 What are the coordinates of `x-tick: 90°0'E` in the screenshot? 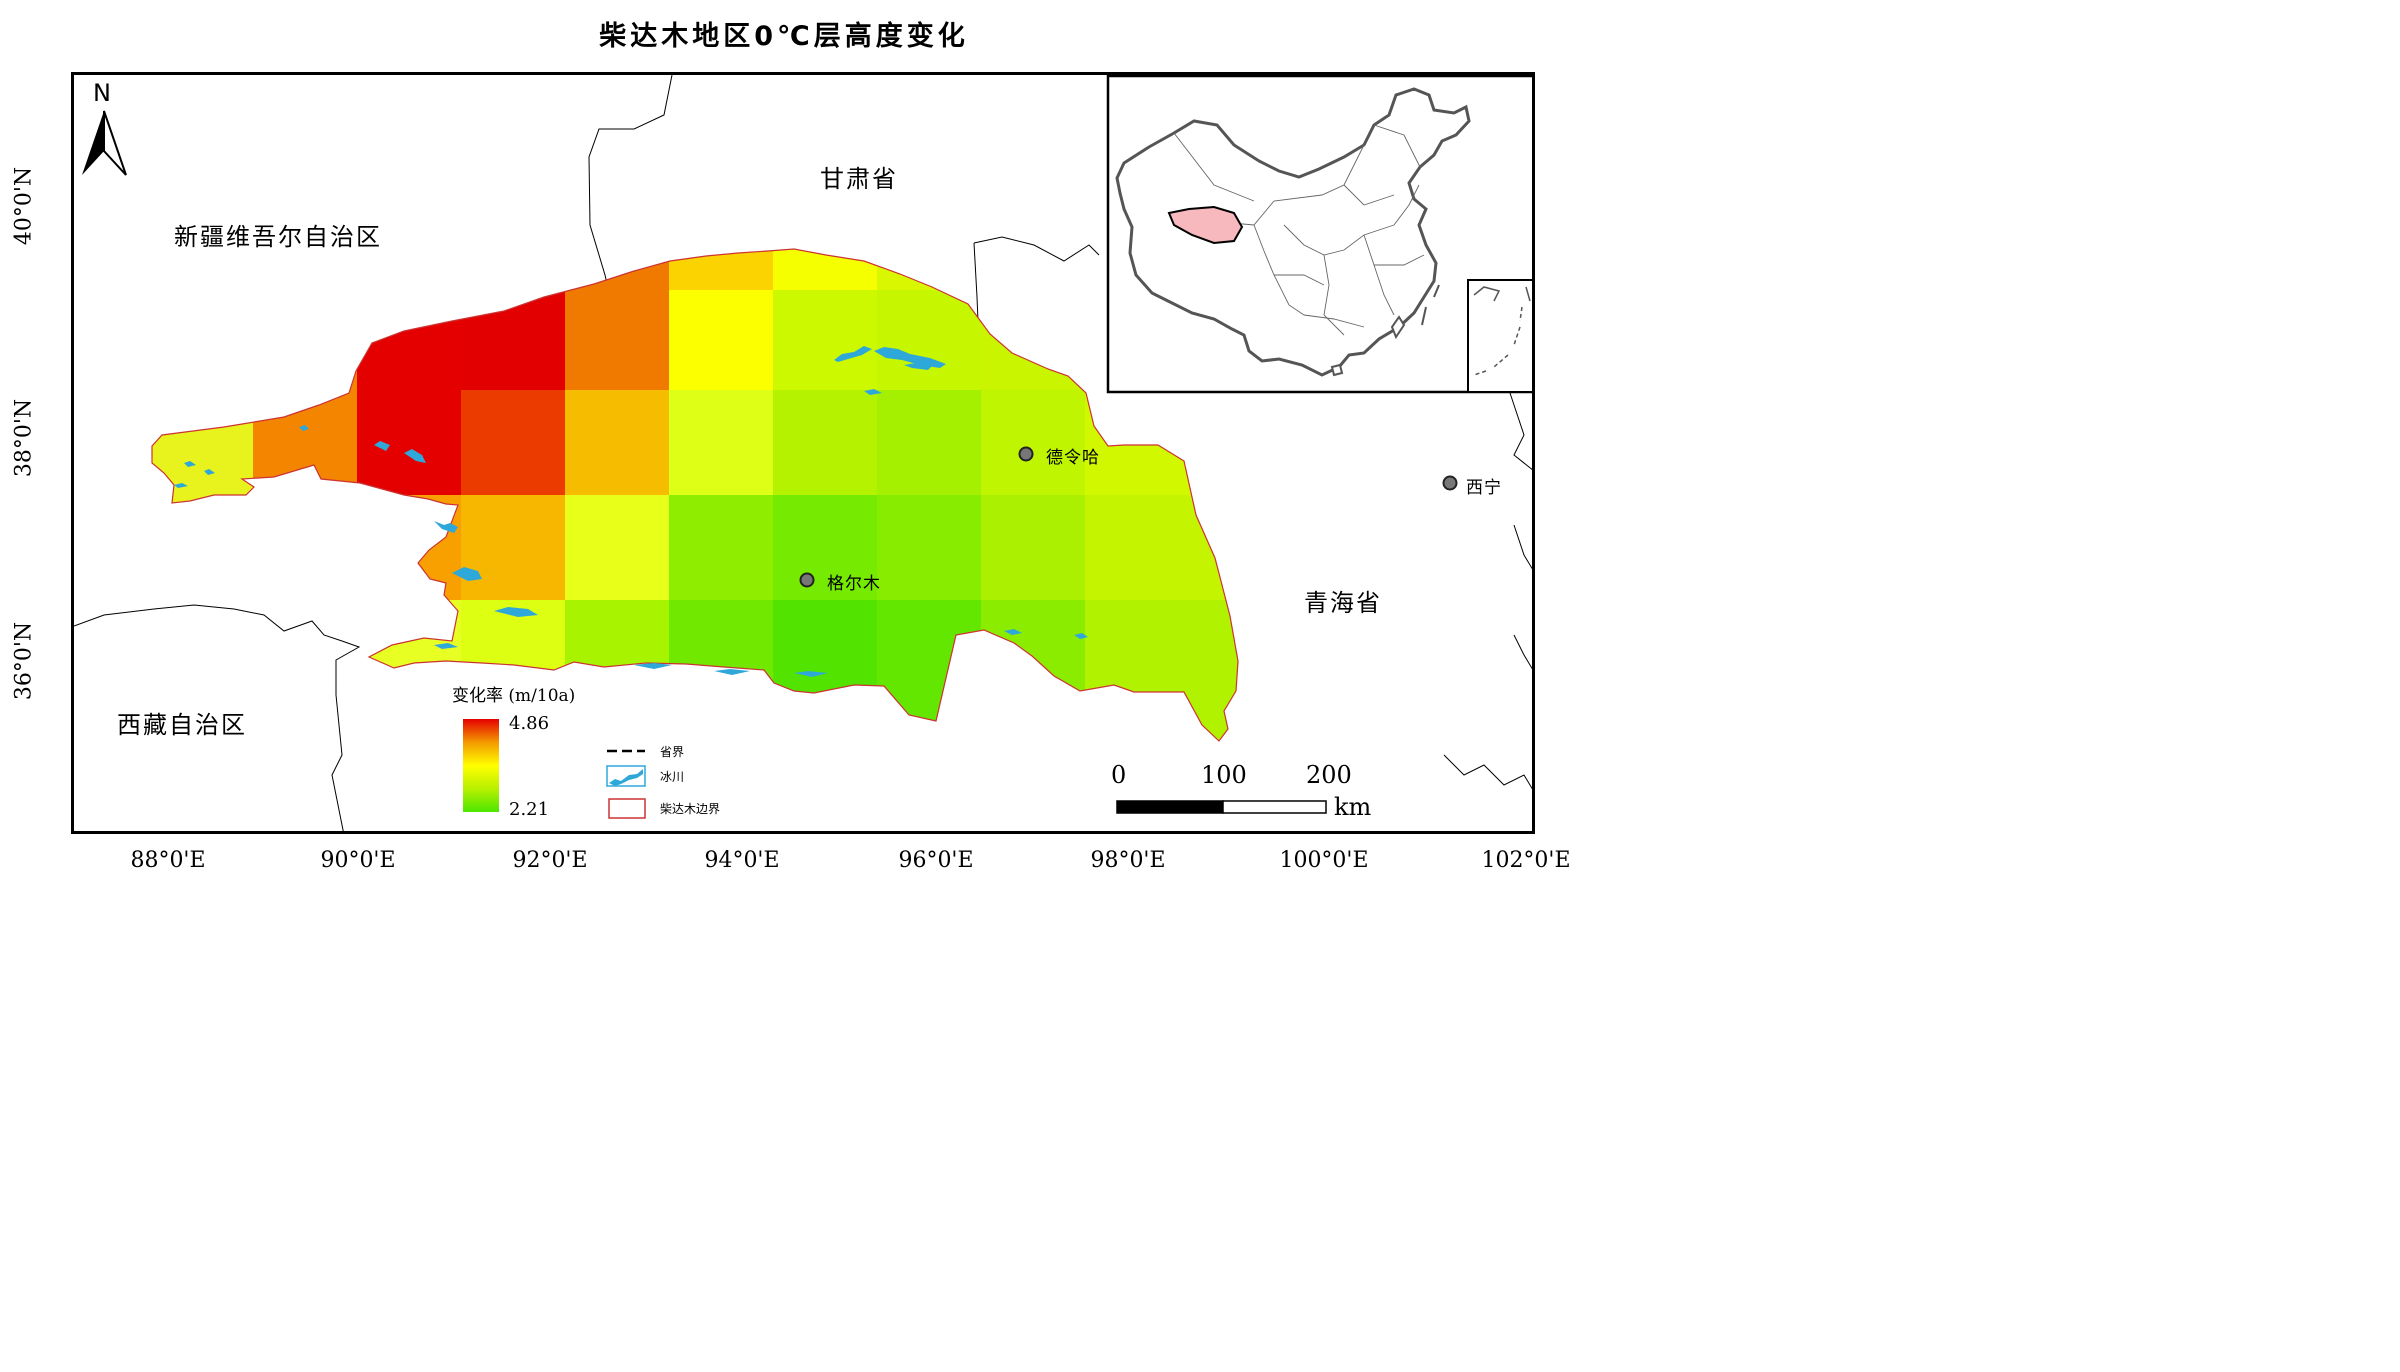 It's located at (358, 860).